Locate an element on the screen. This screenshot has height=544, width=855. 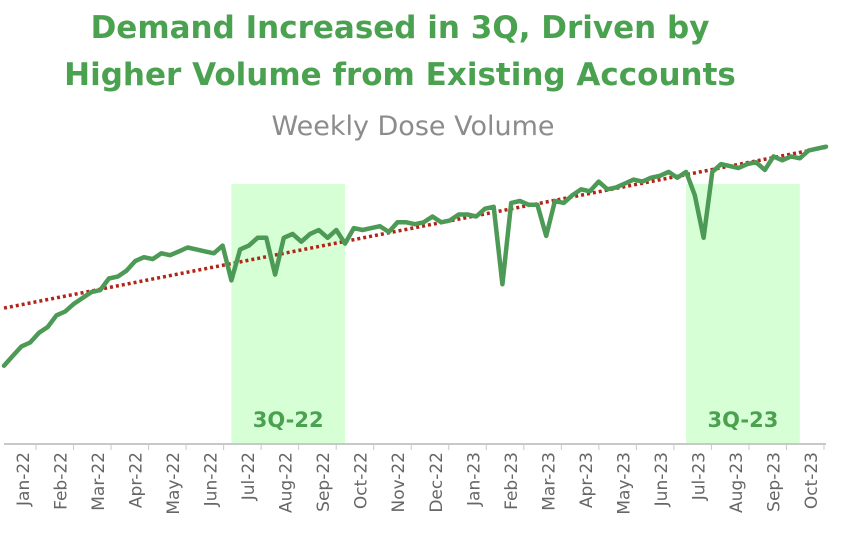
highlight-label-3q-23: 3Q-23 is located at coordinates (743, 420).